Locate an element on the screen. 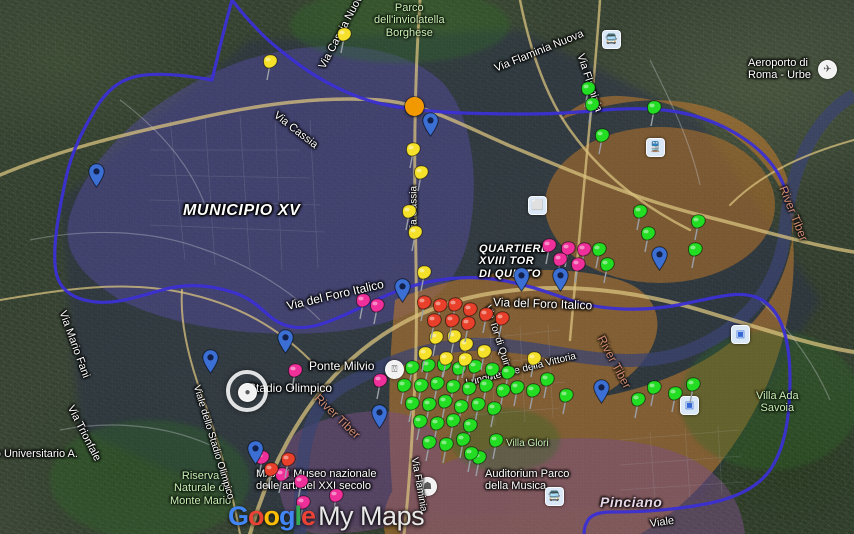  airport-icon: ✈ is located at coordinates (827, 69).